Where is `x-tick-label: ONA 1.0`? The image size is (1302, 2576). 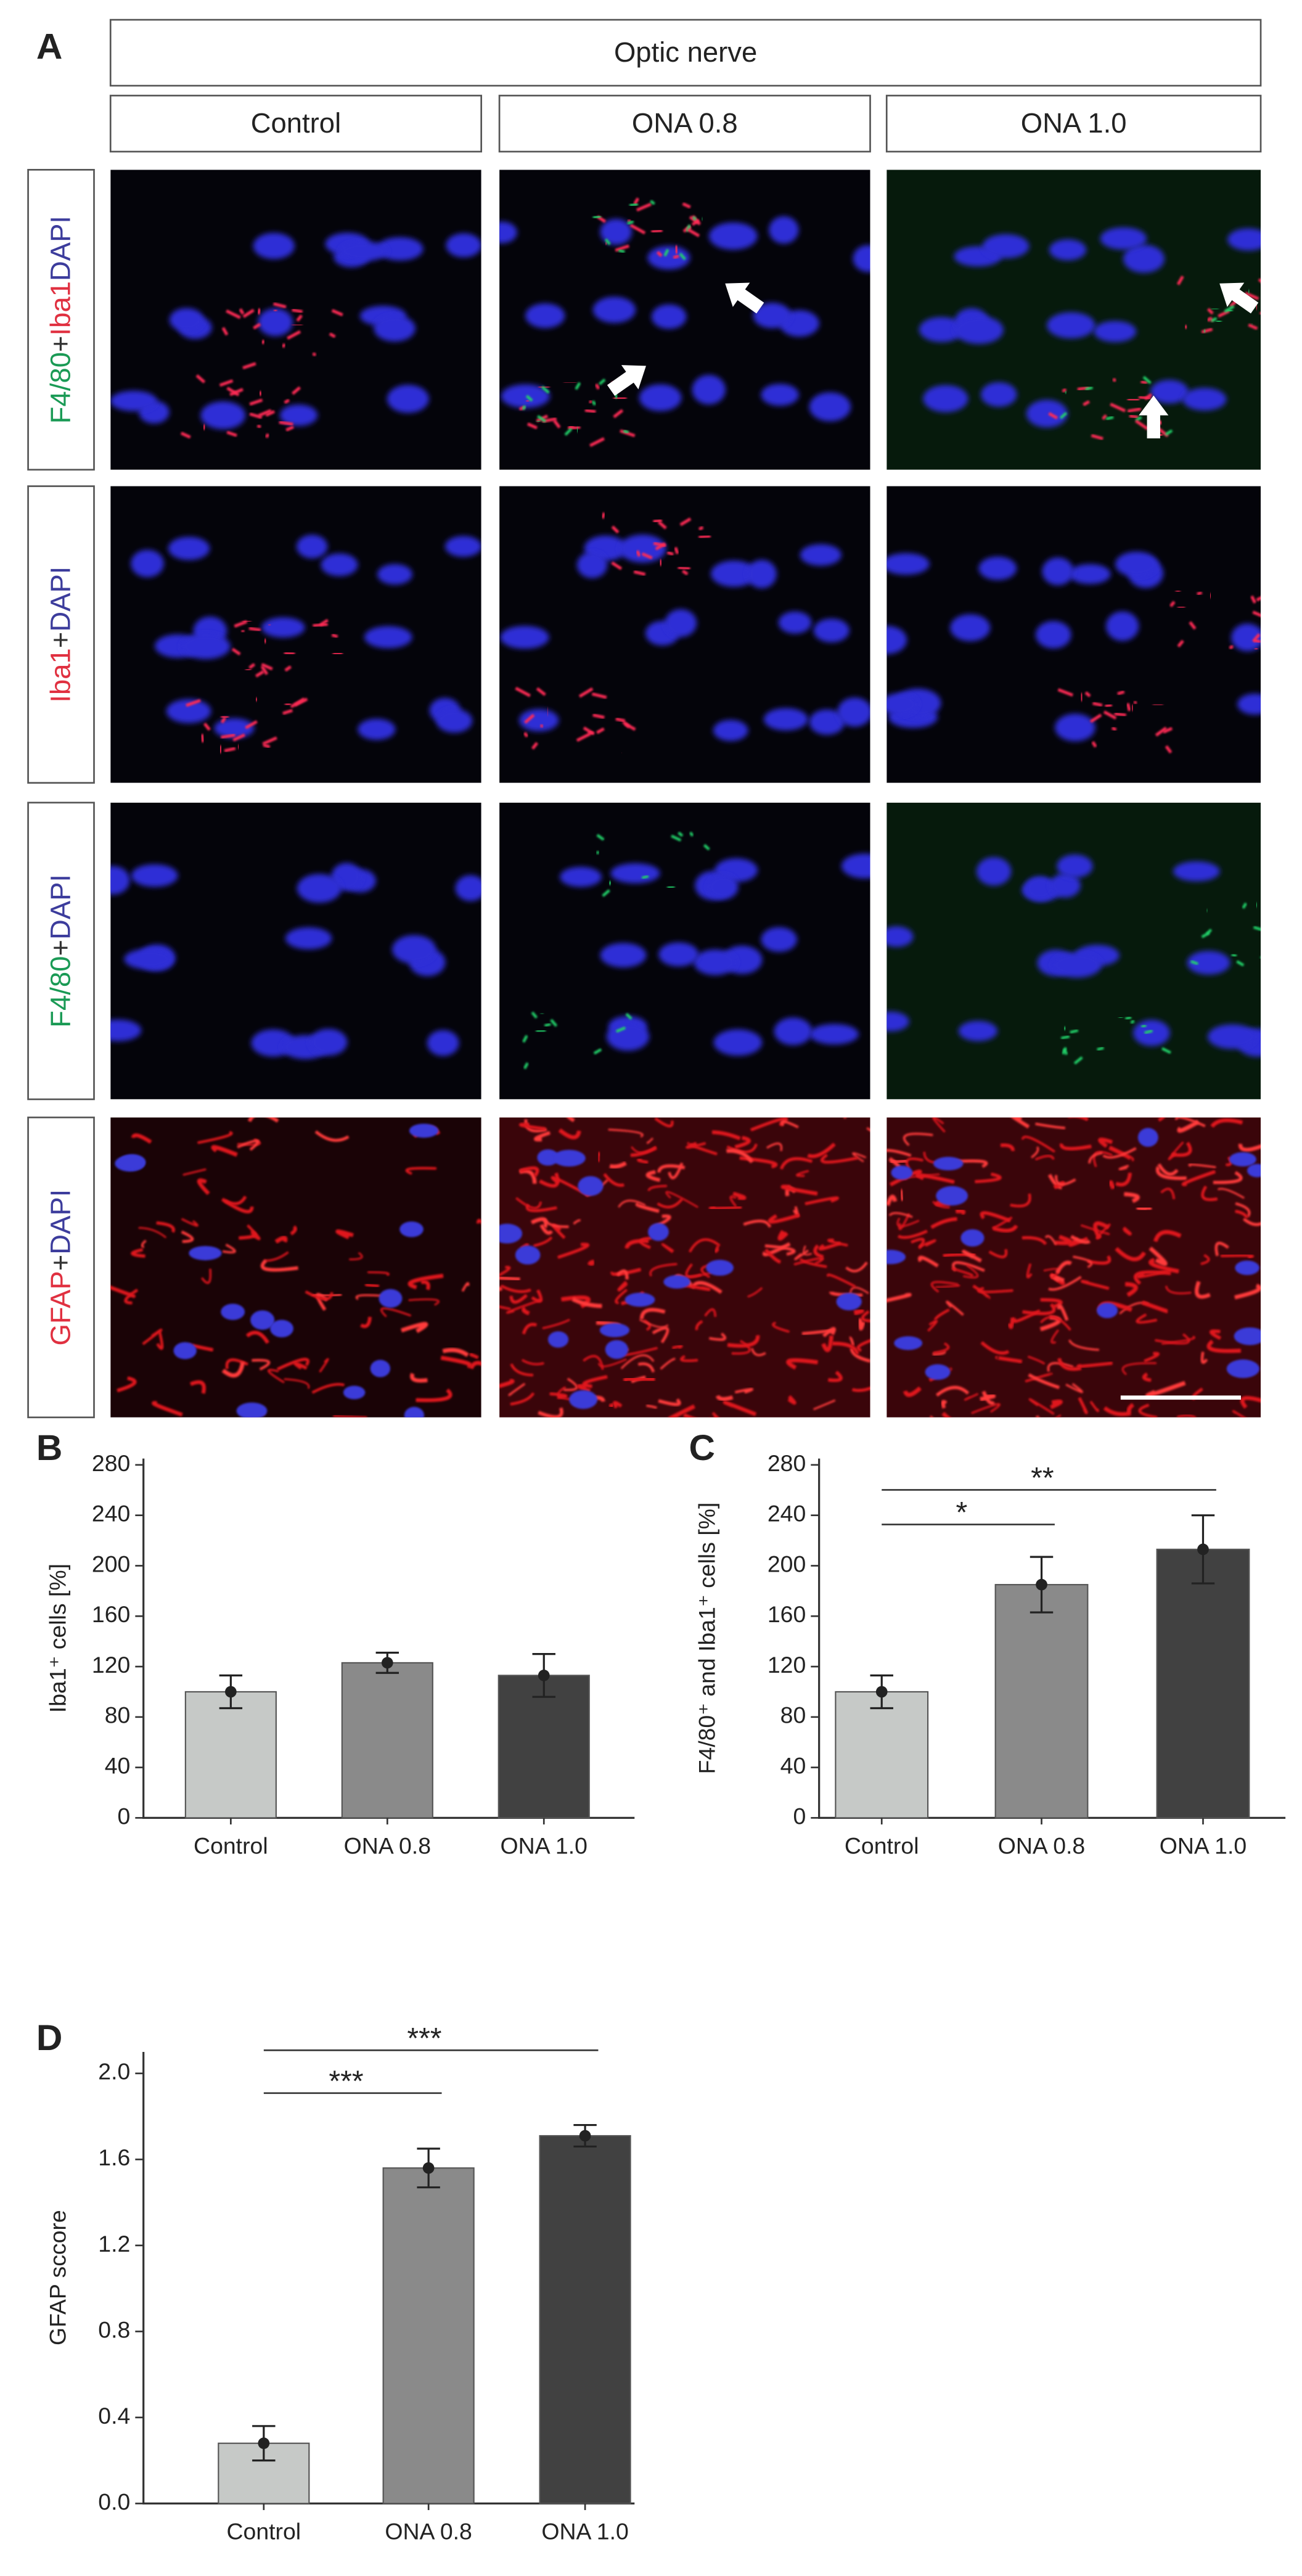
x-tick-label: ONA 1.0 is located at coordinates (584, 2531).